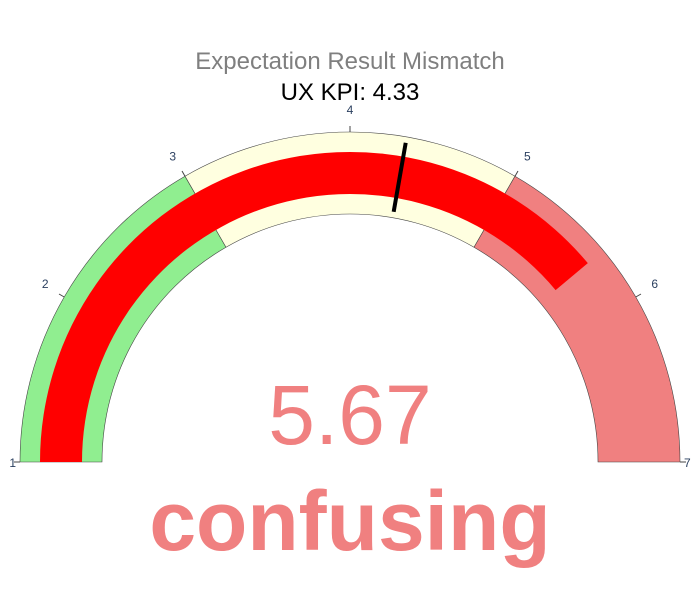  What do you see at coordinates (654, 284) in the screenshot?
I see `gauge-tick-label: 6` at bounding box center [654, 284].